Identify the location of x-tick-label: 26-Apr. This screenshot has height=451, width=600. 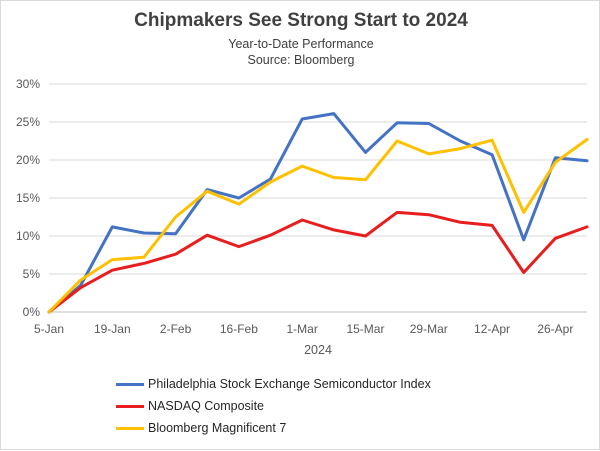
(555, 329).